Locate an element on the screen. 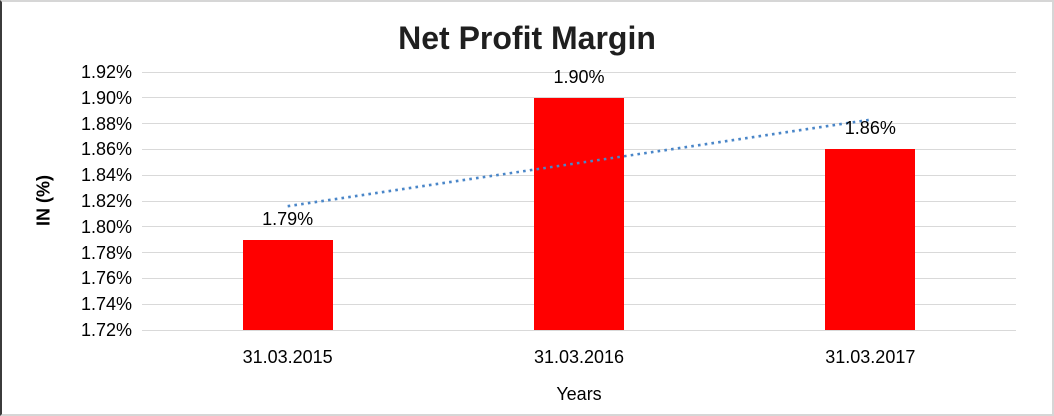 The width and height of the screenshot is (1054, 416). y-tick-label: 1.84% is located at coordinates (106, 175).